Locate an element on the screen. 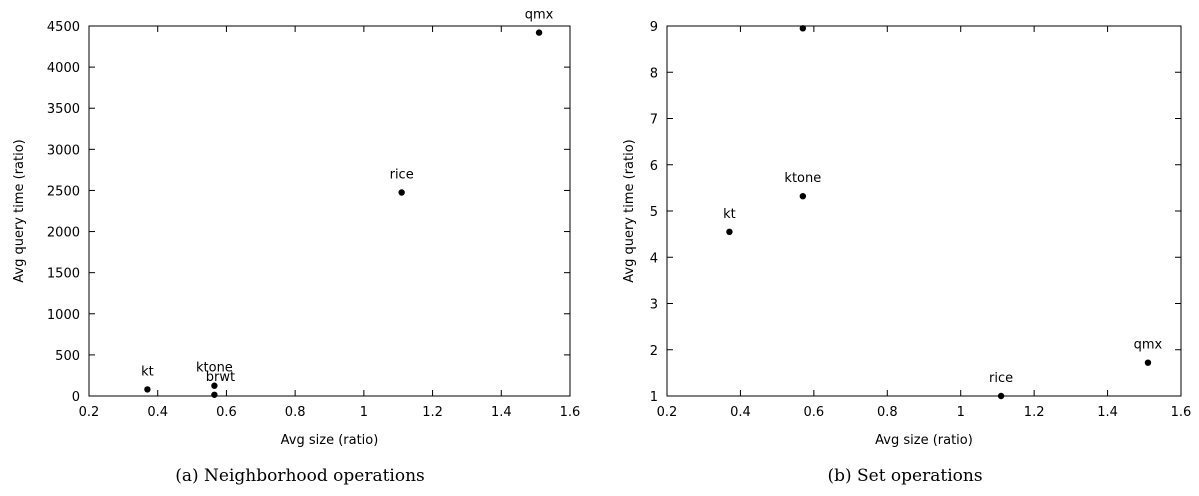 The width and height of the screenshot is (1199, 496). y-tick-label: 5 is located at coordinates (654, 212).